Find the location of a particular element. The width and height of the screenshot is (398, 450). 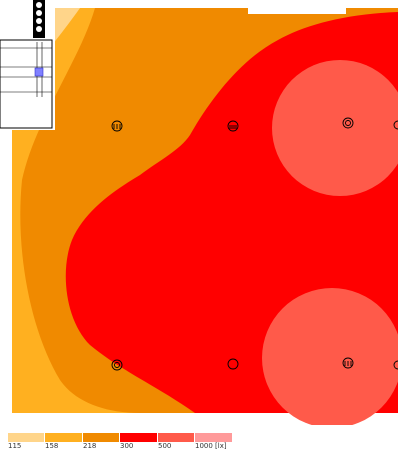

top-notch is located at coordinates (297, 7).